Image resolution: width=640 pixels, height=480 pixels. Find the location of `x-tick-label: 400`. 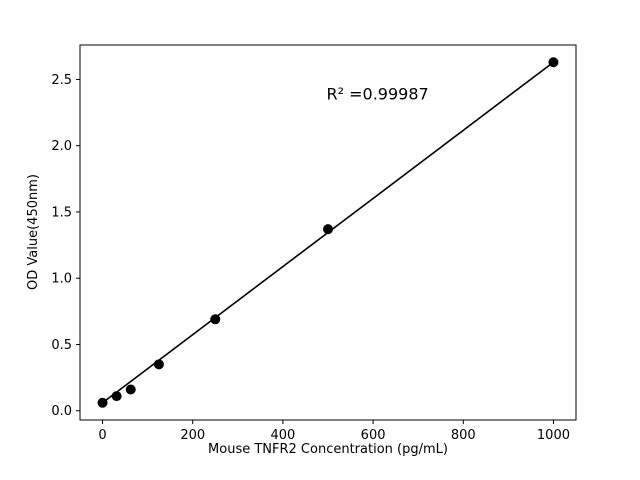

x-tick-label: 400 is located at coordinates (282, 435).